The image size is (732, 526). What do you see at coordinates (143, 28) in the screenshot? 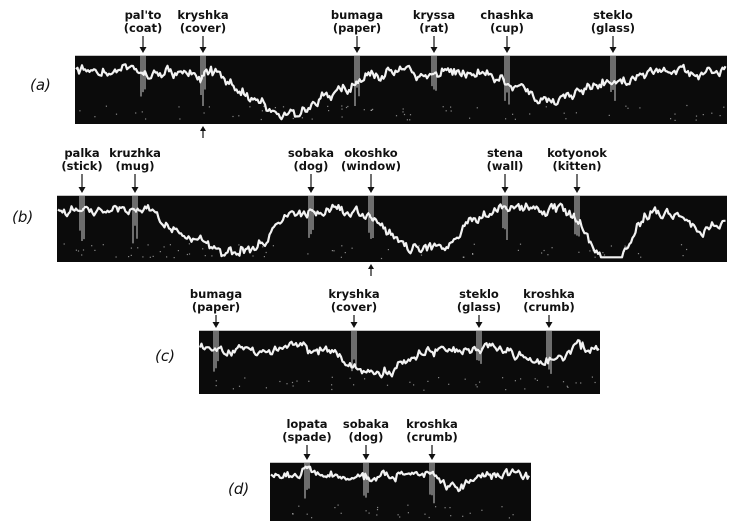
I see `stimulus-gloss: (coat)` at bounding box center [143, 28].